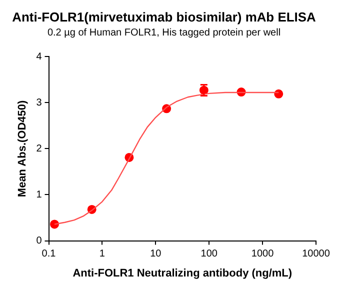 This screenshot has width=350, height=292. Describe the element at coordinates (209, 254) in the screenshot. I see `x-tick-label: 100` at that location.